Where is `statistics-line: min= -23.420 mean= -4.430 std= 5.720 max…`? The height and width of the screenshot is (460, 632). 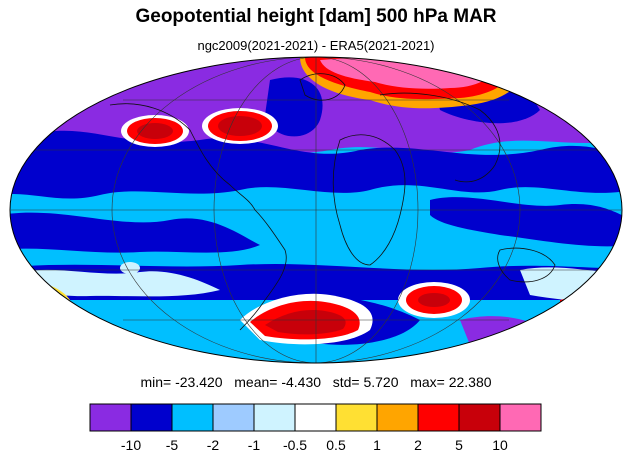 statistics-line: min= -23.420 mean= -4.430 std= 5.720 max… is located at coordinates (316, 382).